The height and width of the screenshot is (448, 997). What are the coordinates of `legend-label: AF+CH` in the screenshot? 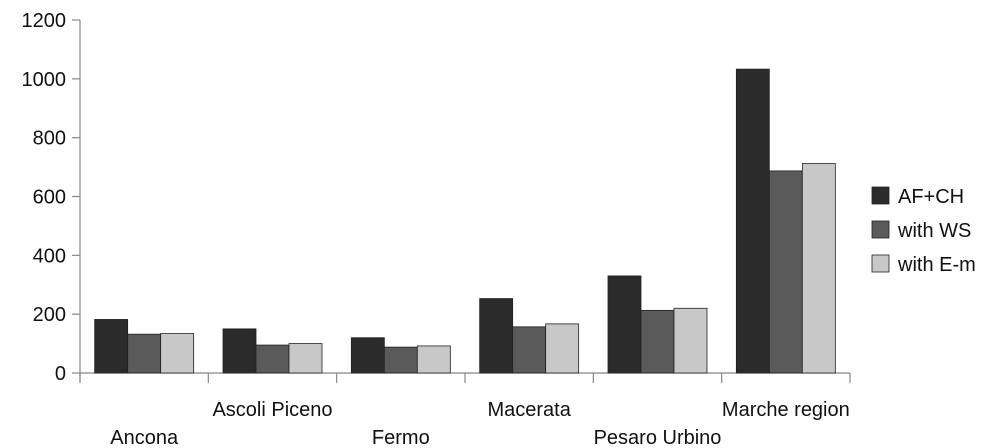 It's located at (931, 197).